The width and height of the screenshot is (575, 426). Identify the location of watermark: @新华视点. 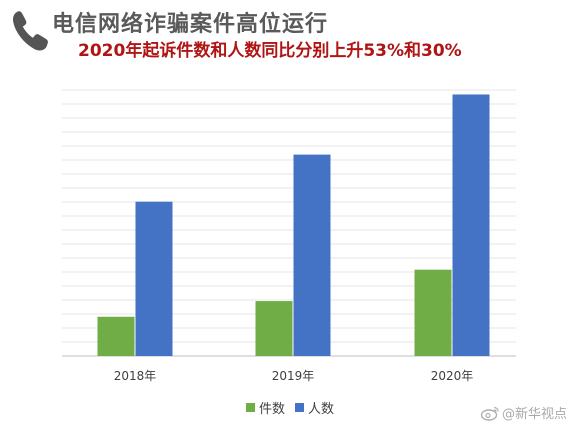
(523, 412).